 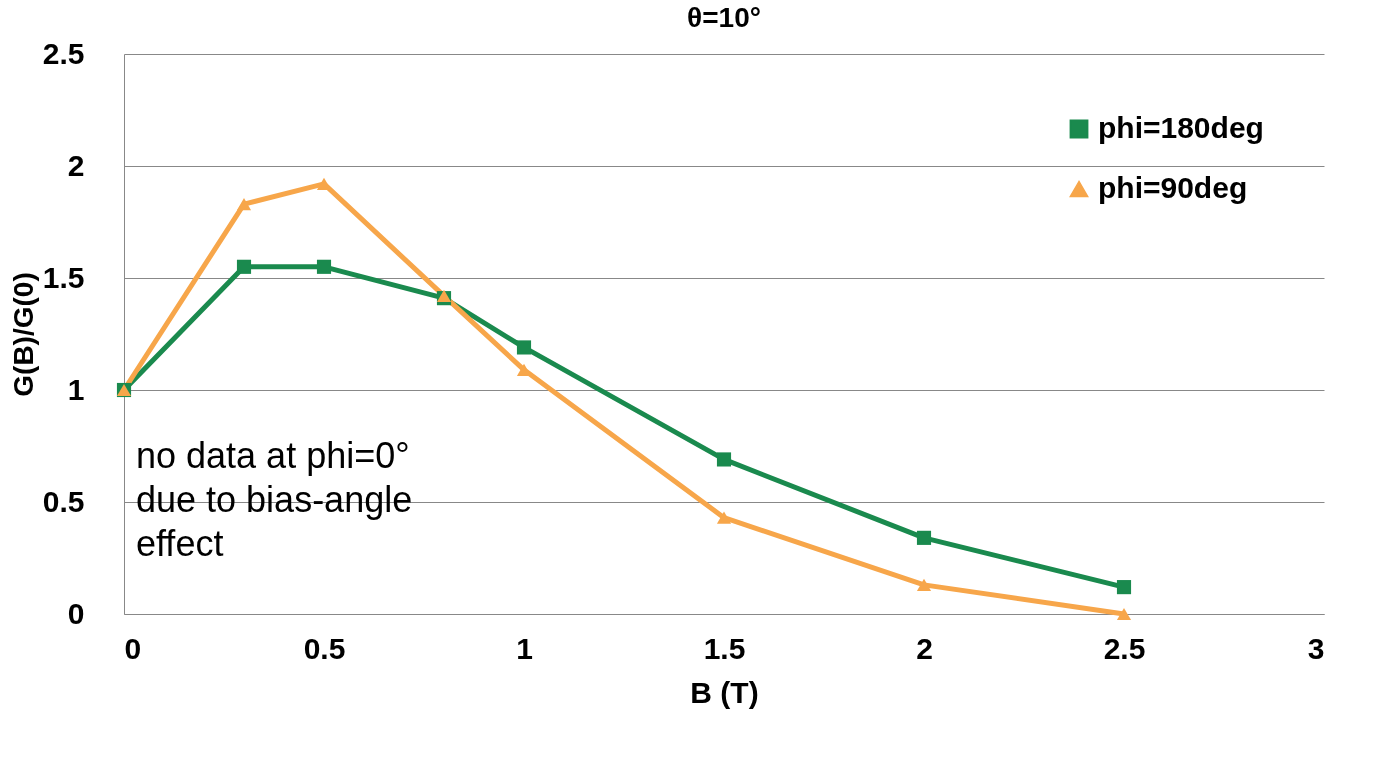 What do you see at coordinates (924, 648) in the screenshot?
I see `x-tick-label: 2` at bounding box center [924, 648].